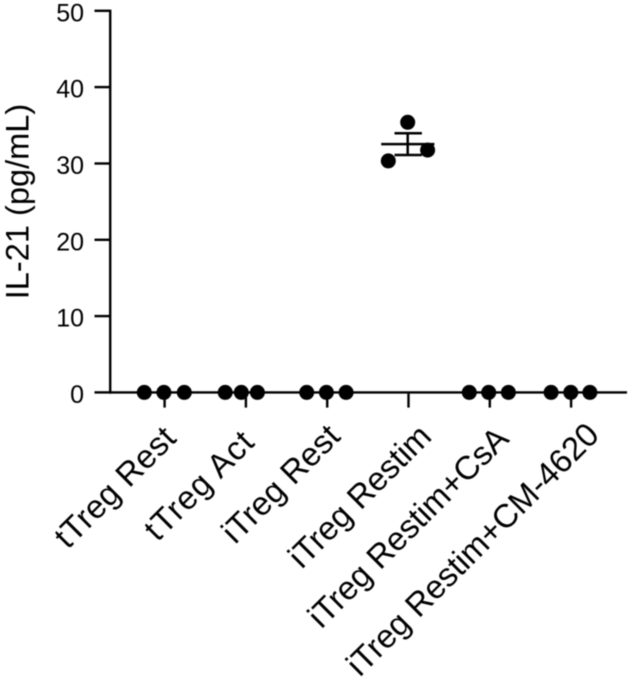 This screenshot has height=692, width=629. What do you see at coordinates (70, 319) in the screenshot?
I see `svg-text: 10` at bounding box center [70, 319].